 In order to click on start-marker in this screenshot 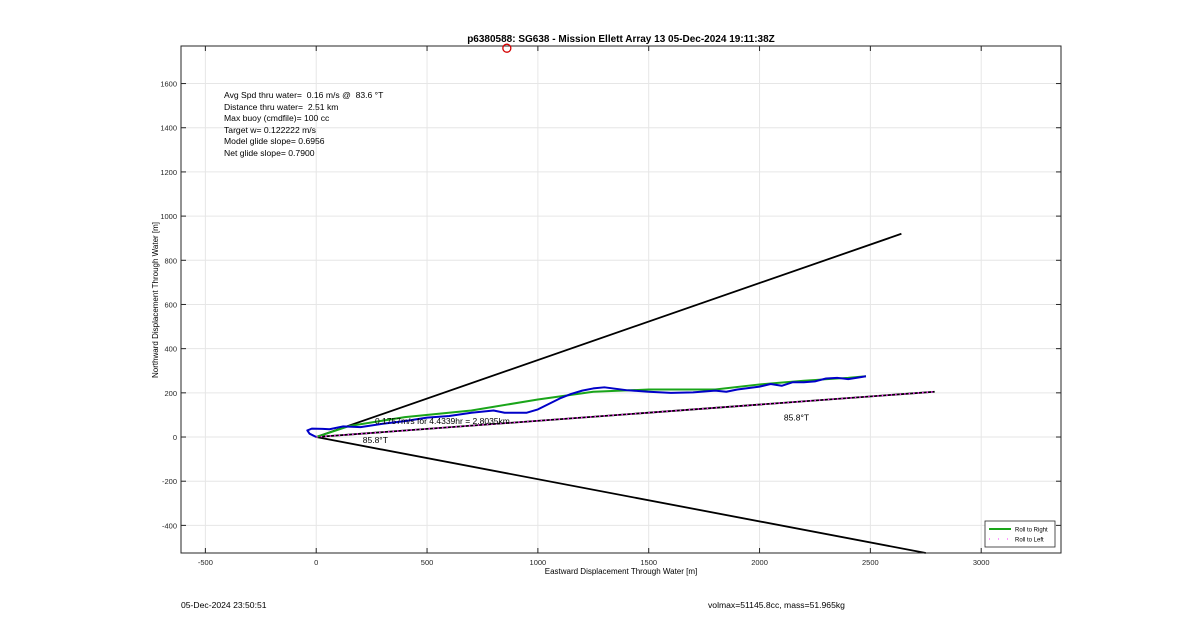, I will do `click(507, 48)`.